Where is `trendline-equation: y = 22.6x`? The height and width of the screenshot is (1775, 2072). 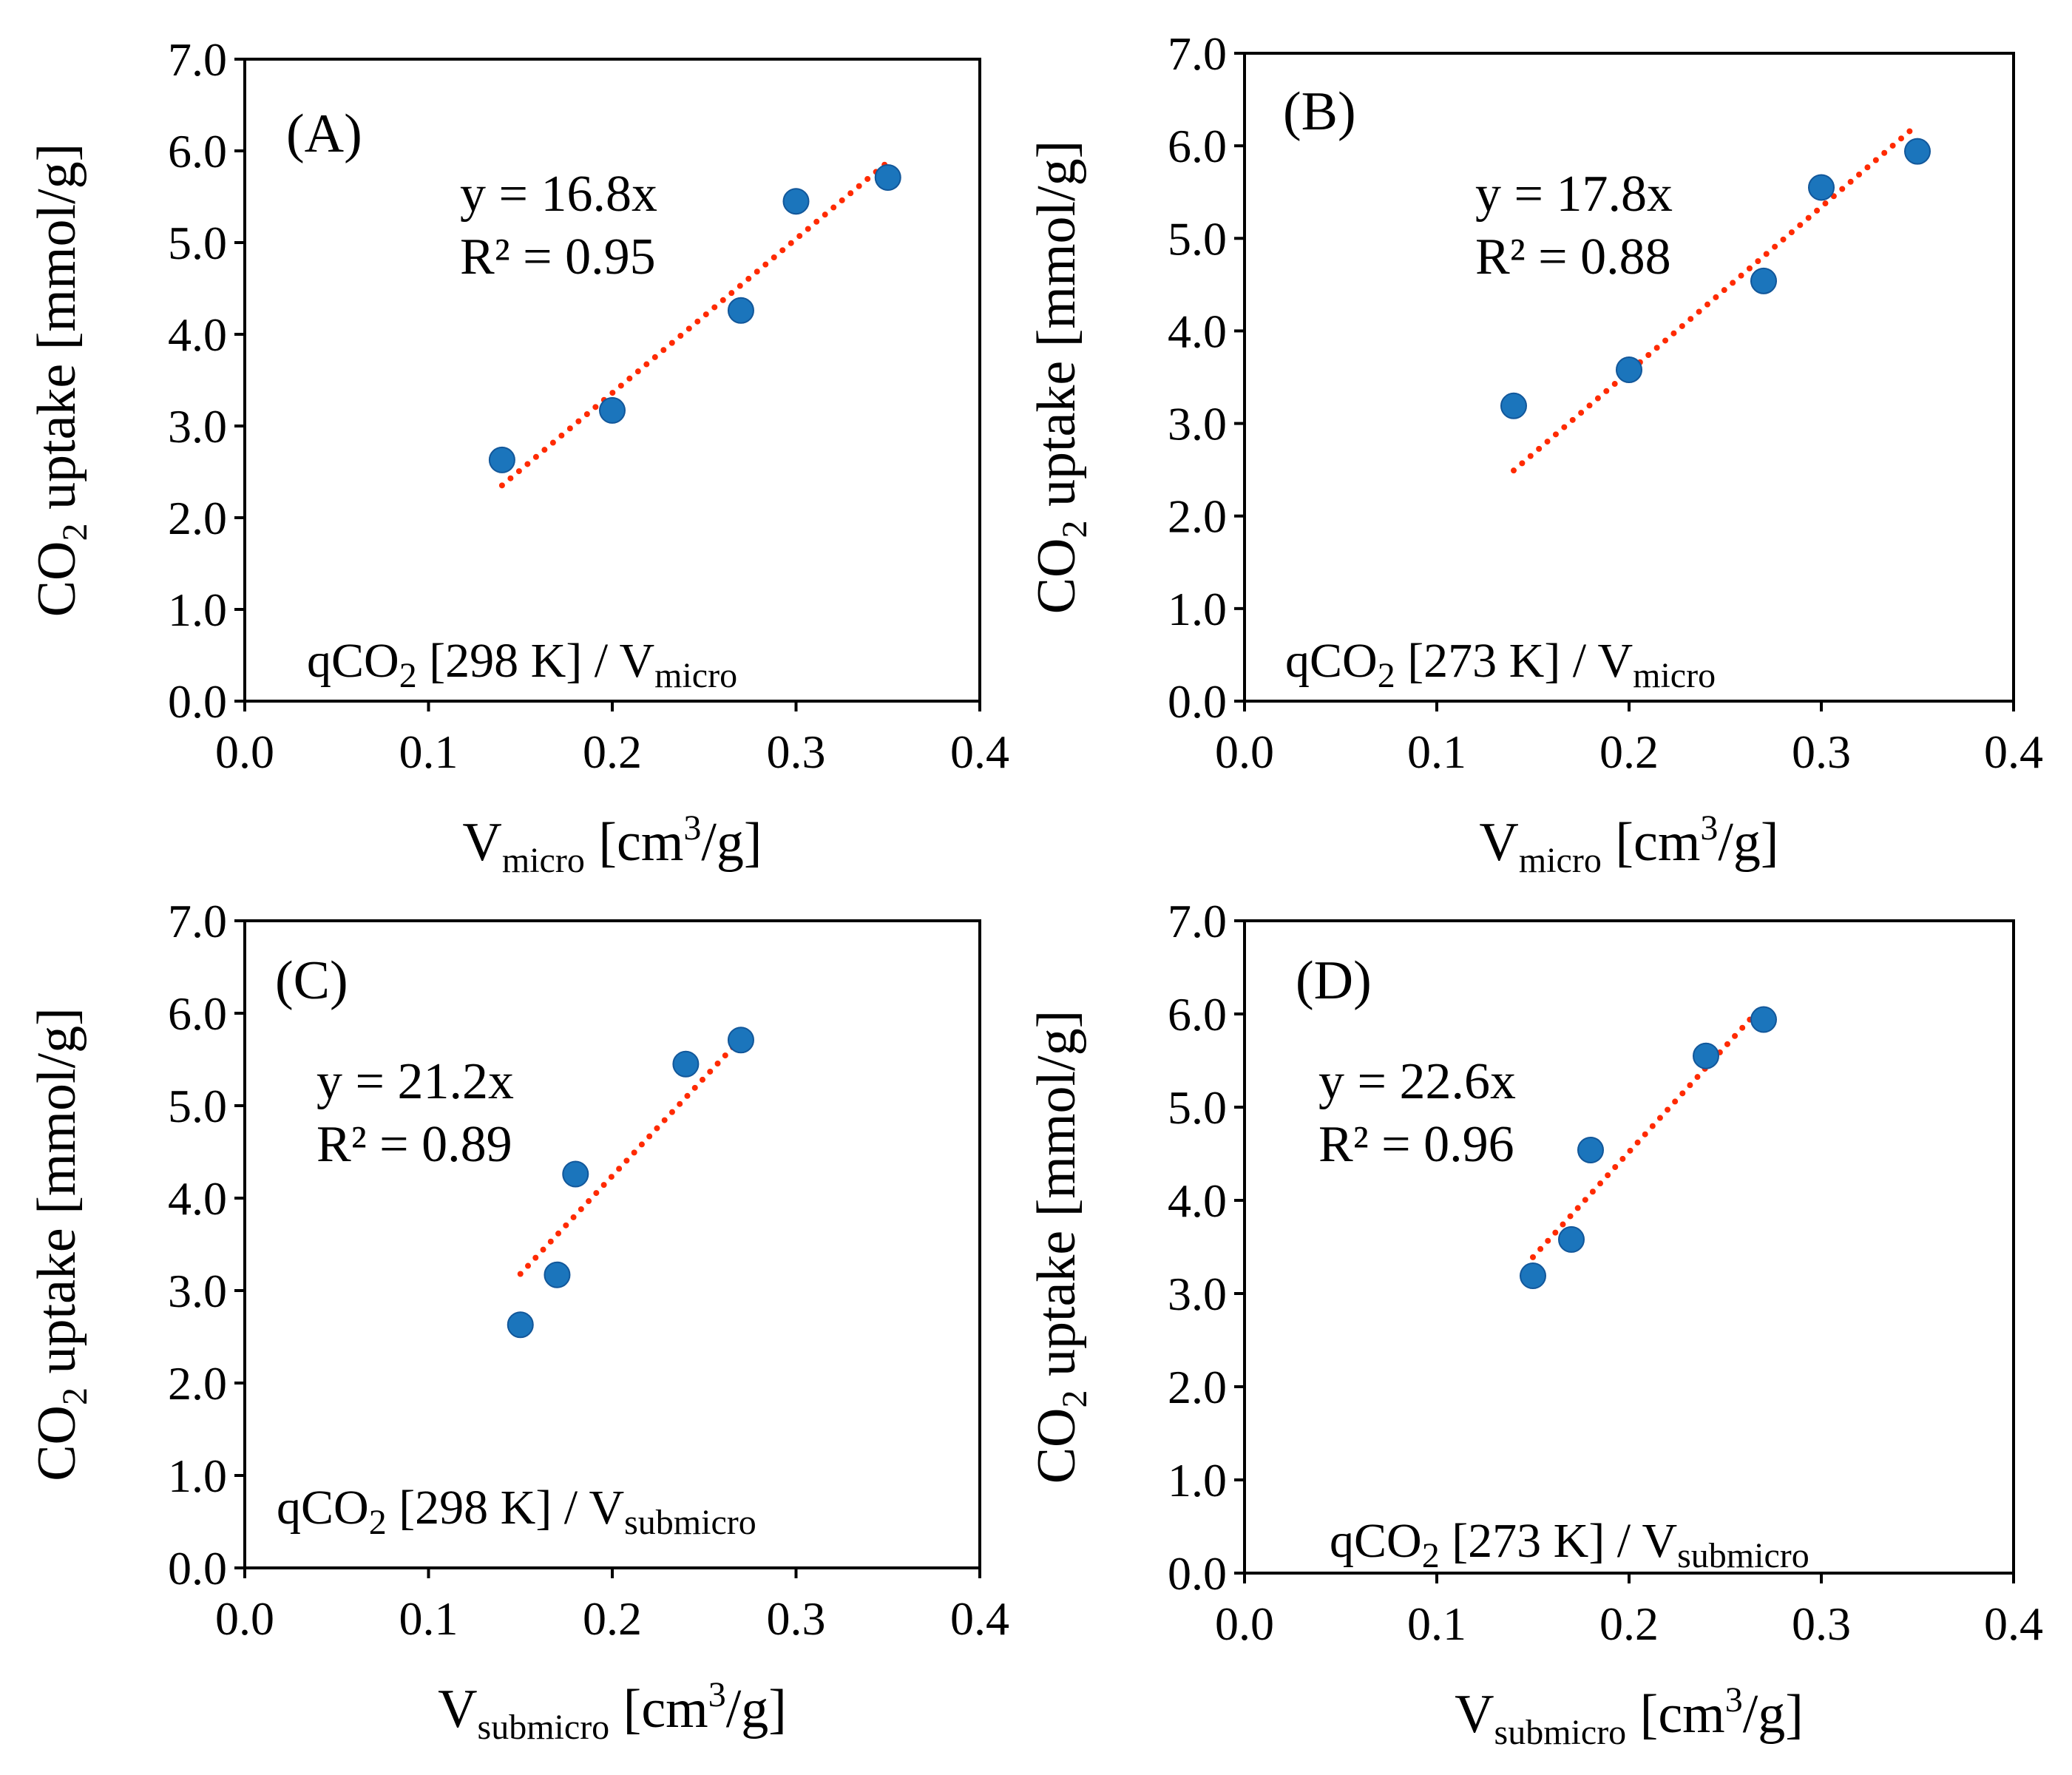
trendline-equation: y = 22.6x is located at coordinates (1417, 1081).